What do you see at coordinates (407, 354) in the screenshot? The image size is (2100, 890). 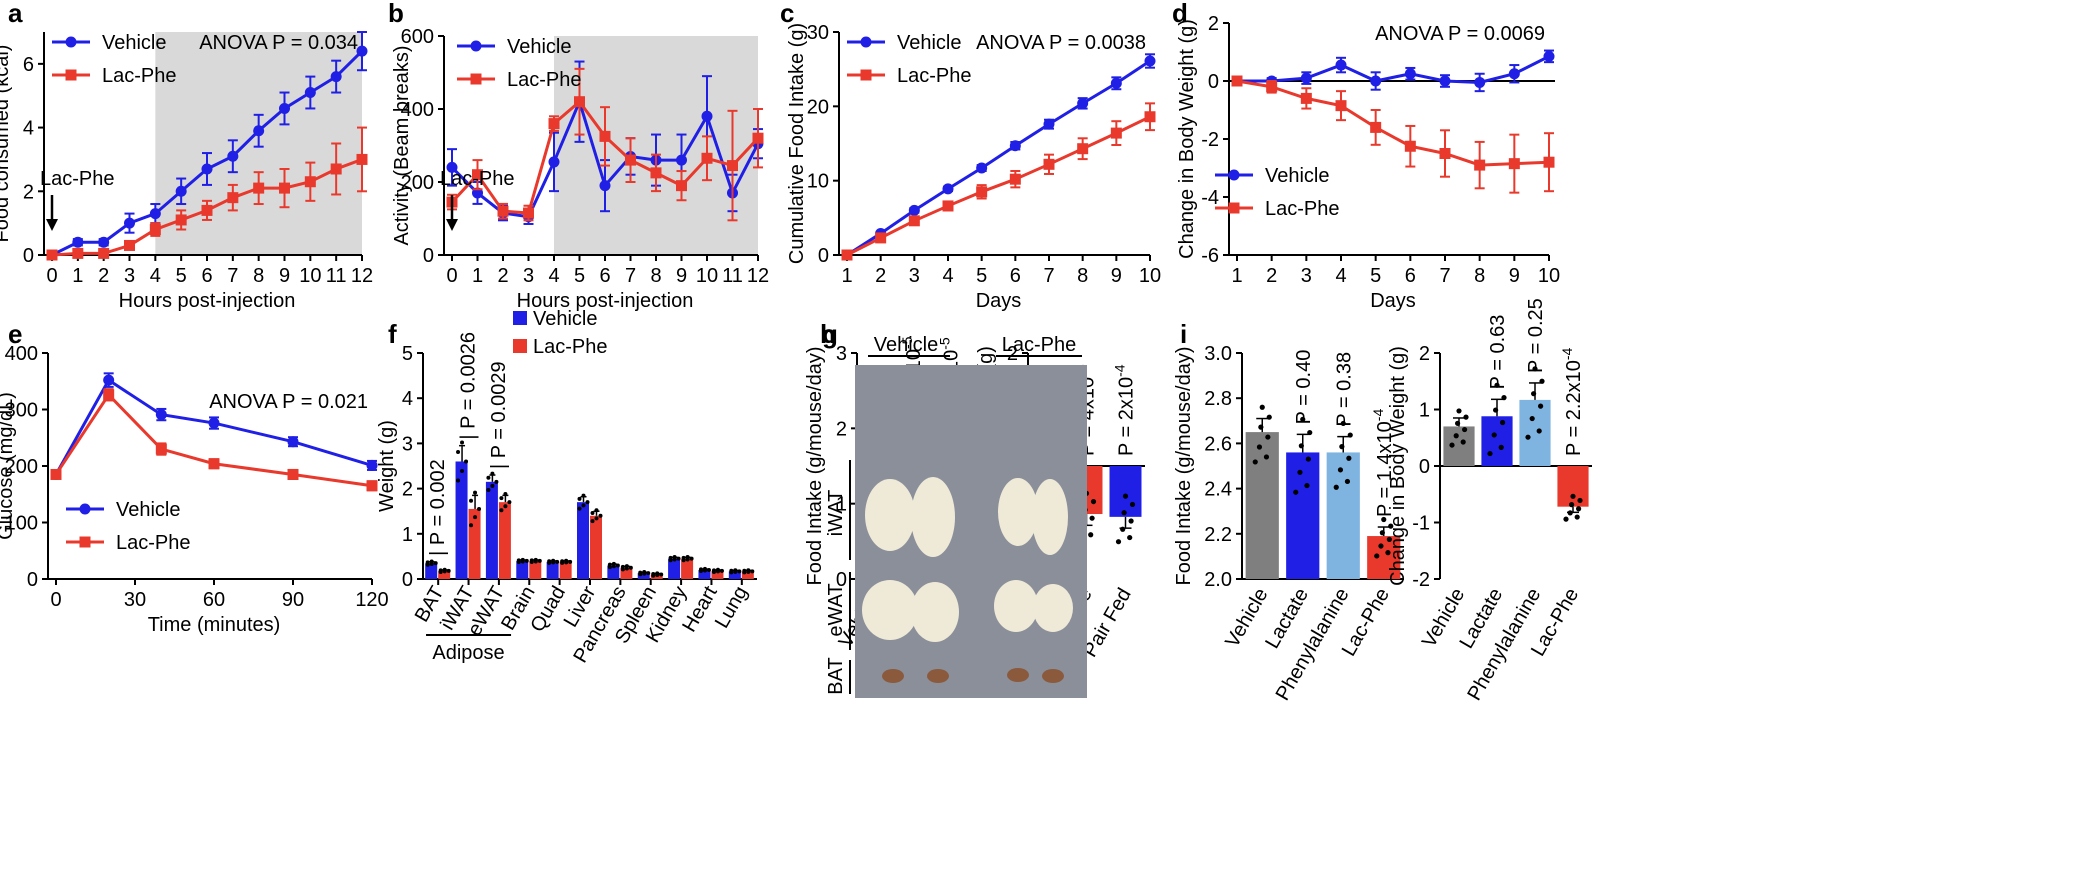 I see `y-tick-label: 5` at bounding box center [407, 354].